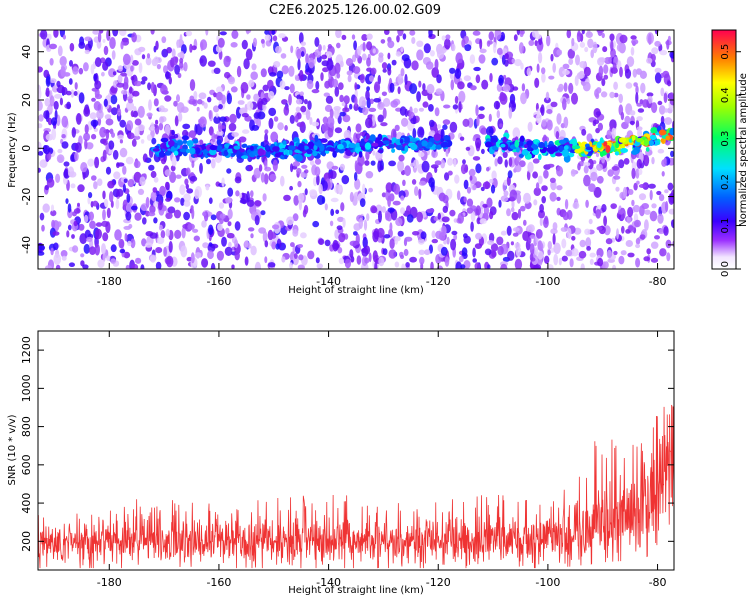 Image resolution: width=750 pixels, height=600 pixels. Describe the element at coordinates (218, 281) in the screenshot. I see `heatmap-x-tick-label: -160` at that location.